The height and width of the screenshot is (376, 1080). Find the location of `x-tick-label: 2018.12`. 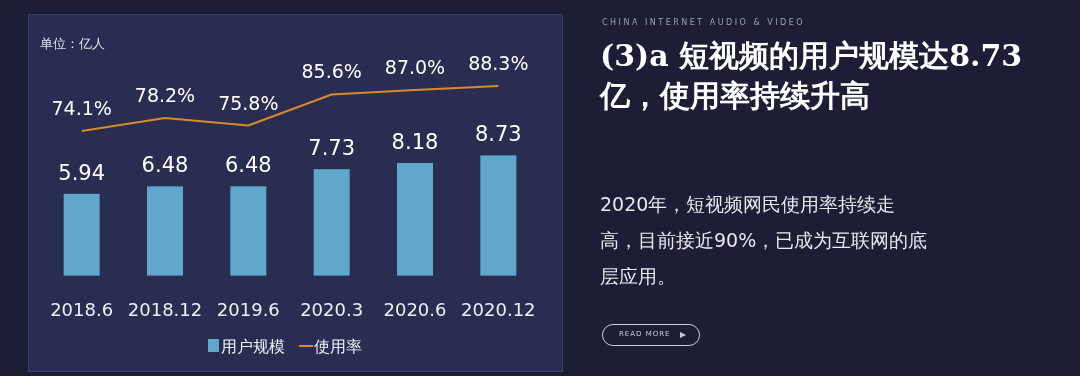

x-tick-label: 2018.12 is located at coordinates (165, 309).